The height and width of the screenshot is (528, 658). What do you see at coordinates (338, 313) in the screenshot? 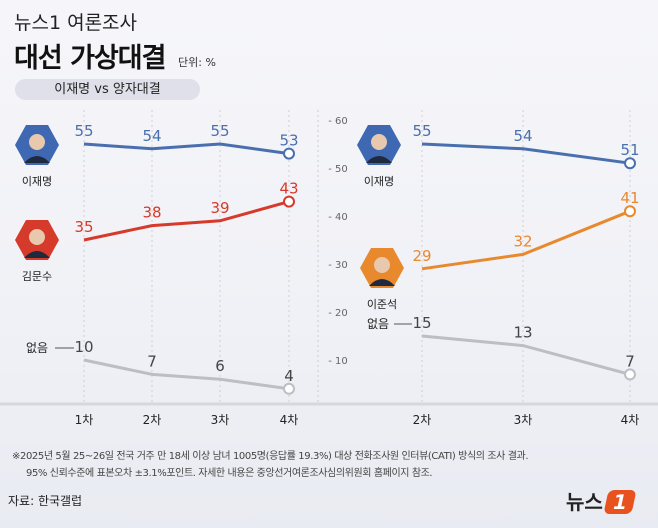
I see `y-tick-label: - 20` at bounding box center [338, 313].